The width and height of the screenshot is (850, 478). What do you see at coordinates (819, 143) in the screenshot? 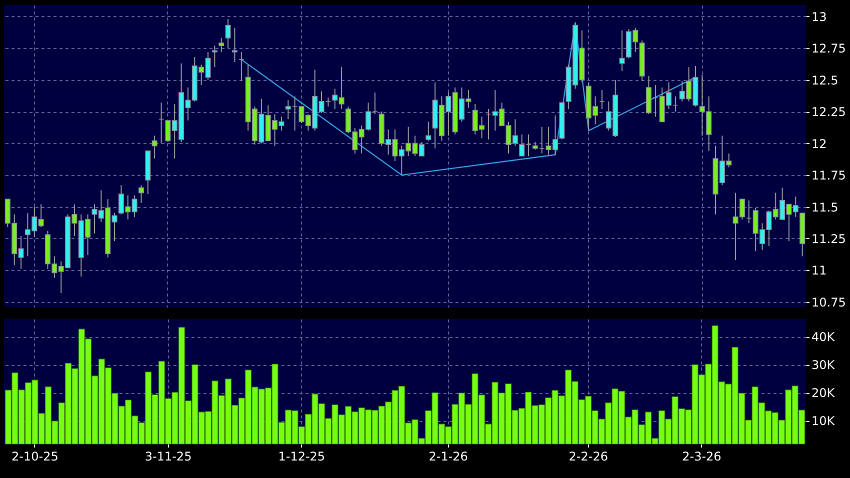
I see `y-tick-label: 12` at bounding box center [819, 143].